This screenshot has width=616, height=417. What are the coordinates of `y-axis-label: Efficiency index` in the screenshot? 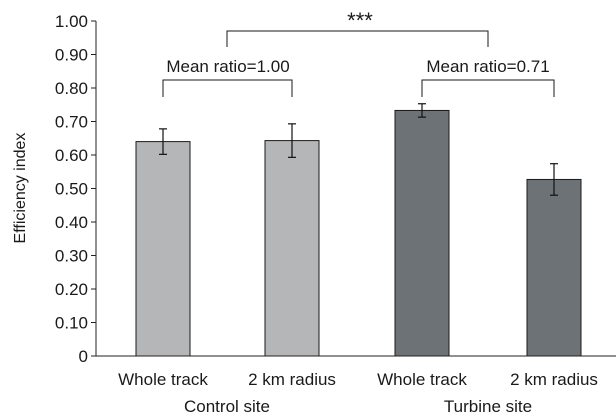 It's located at (20, 188).